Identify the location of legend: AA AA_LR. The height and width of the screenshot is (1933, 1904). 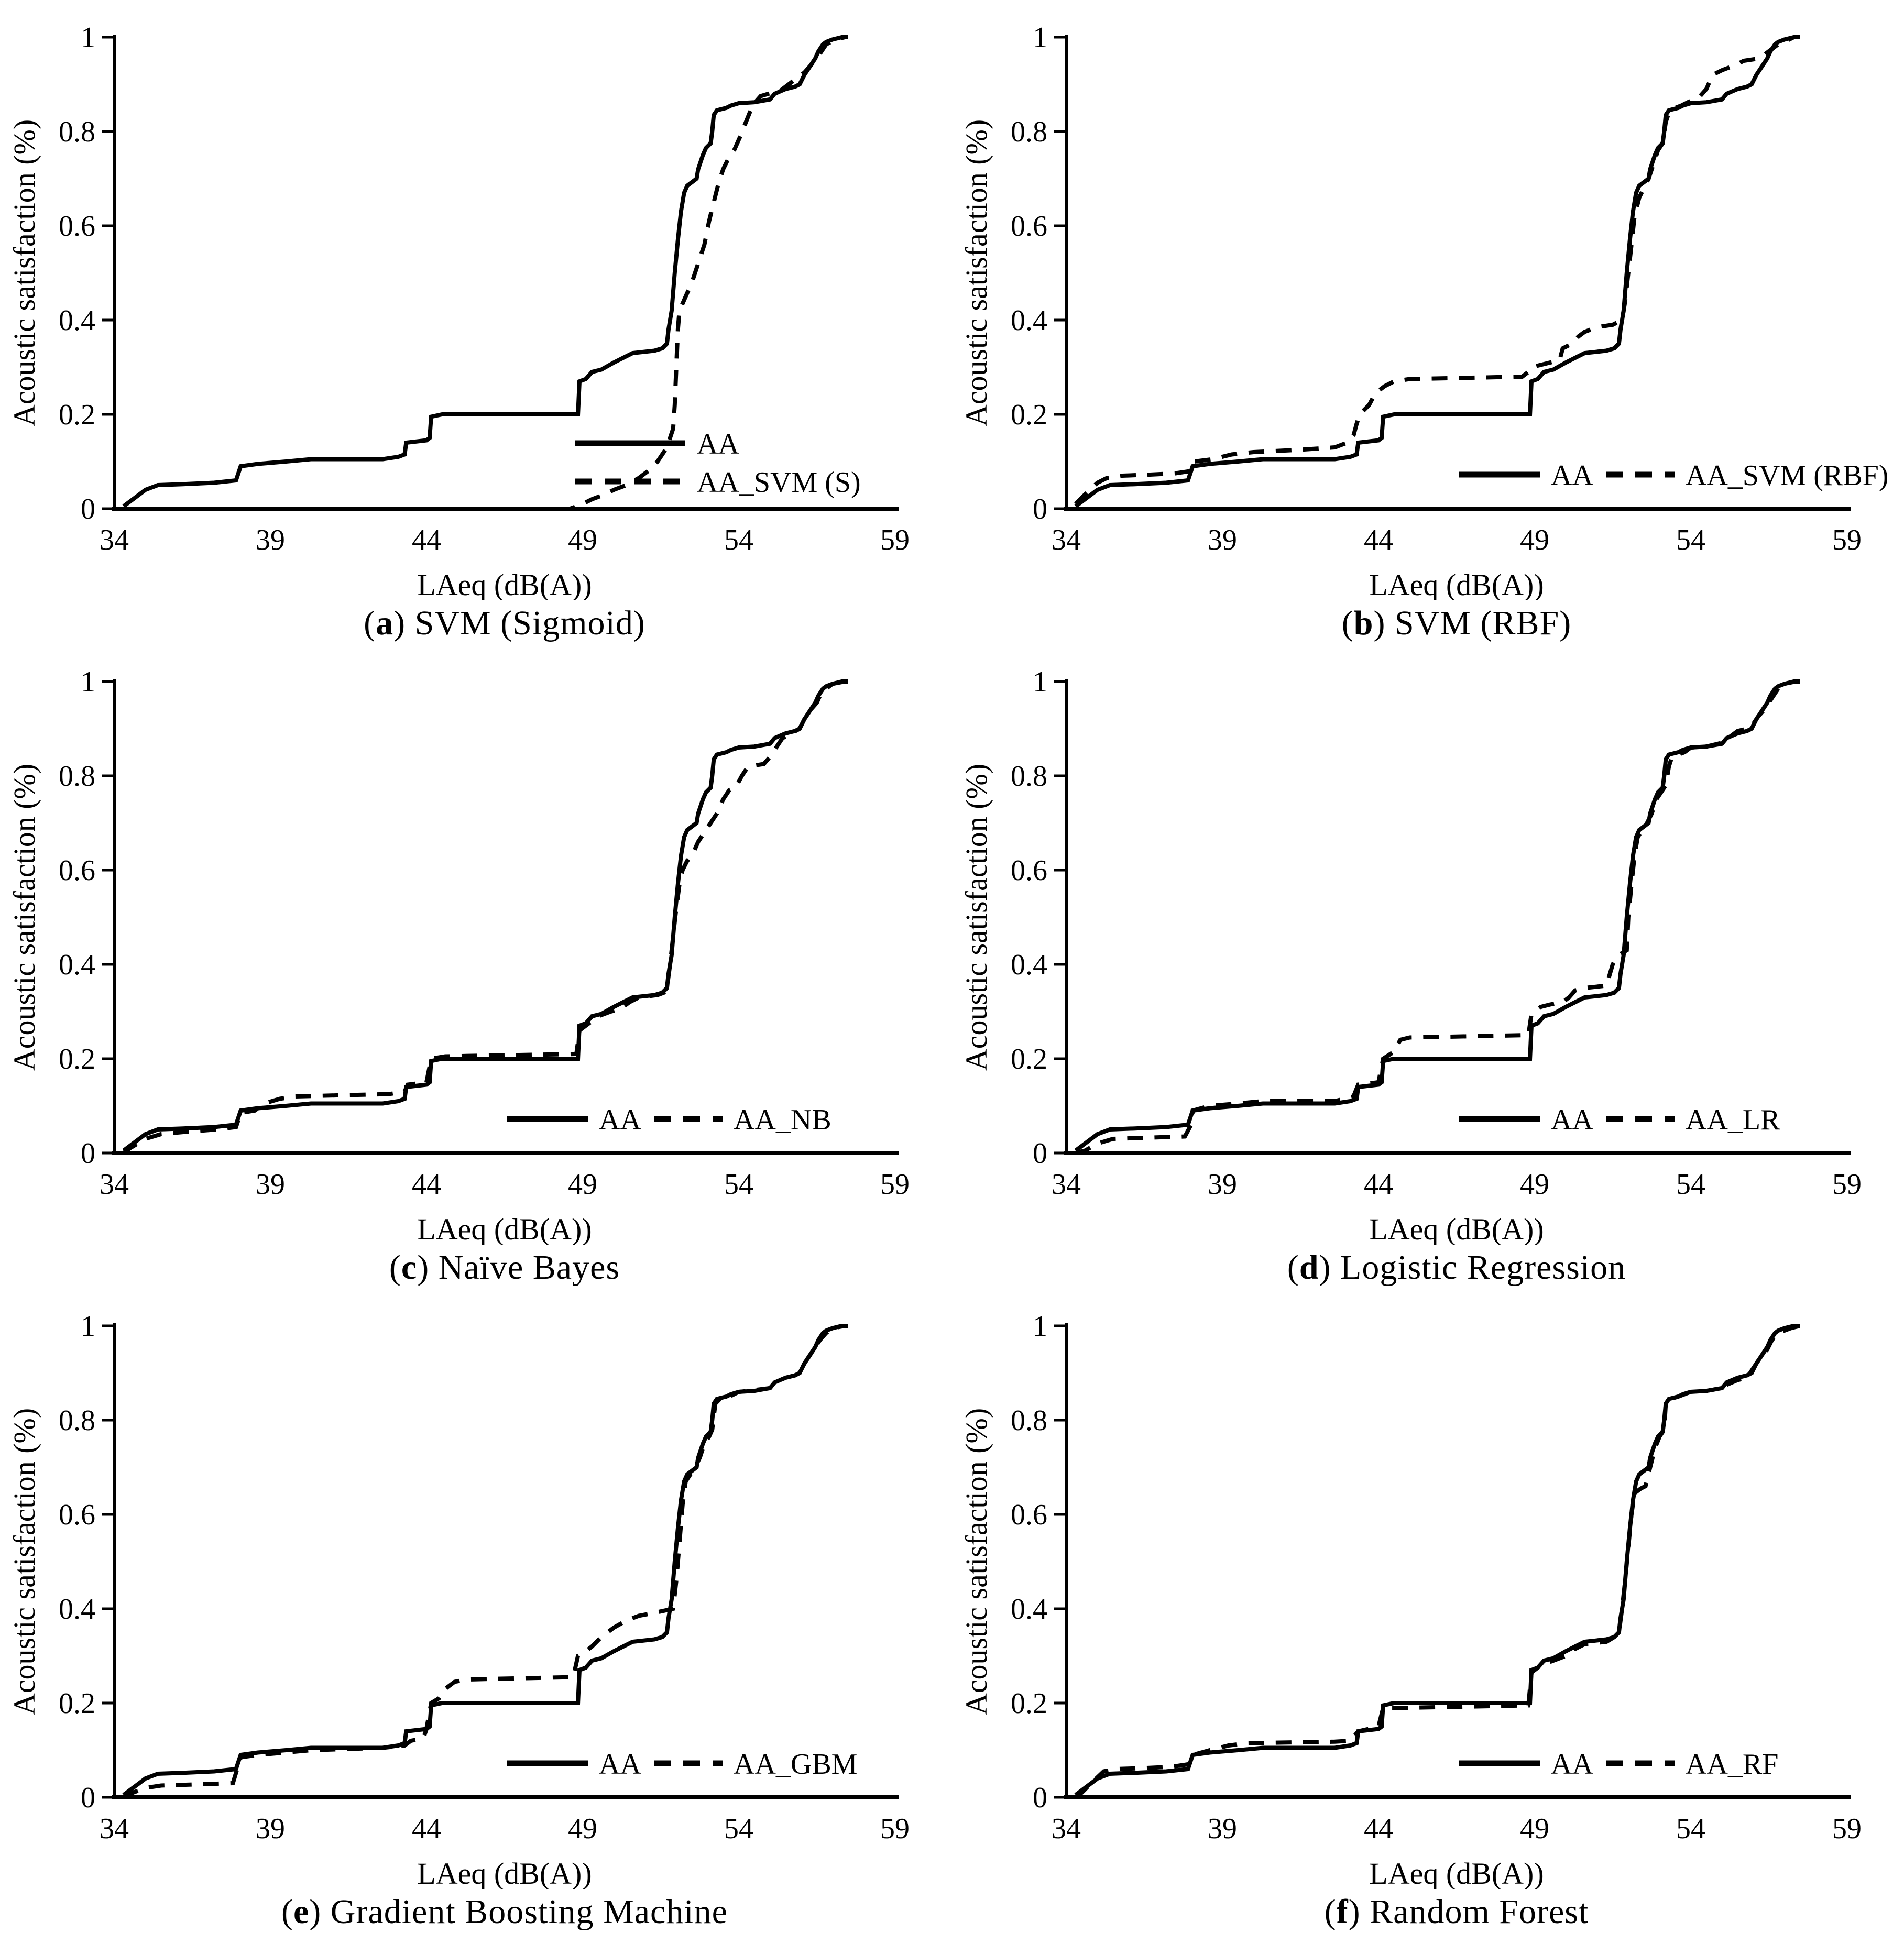
(1620, 1120).